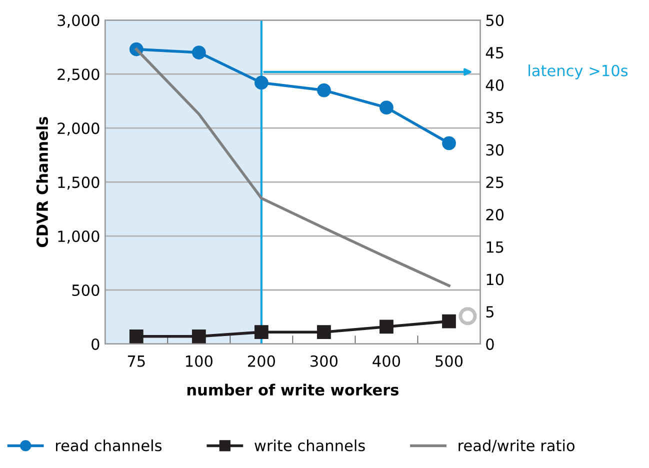  I want to click on y2-tick-label: 45, so click(495, 53).